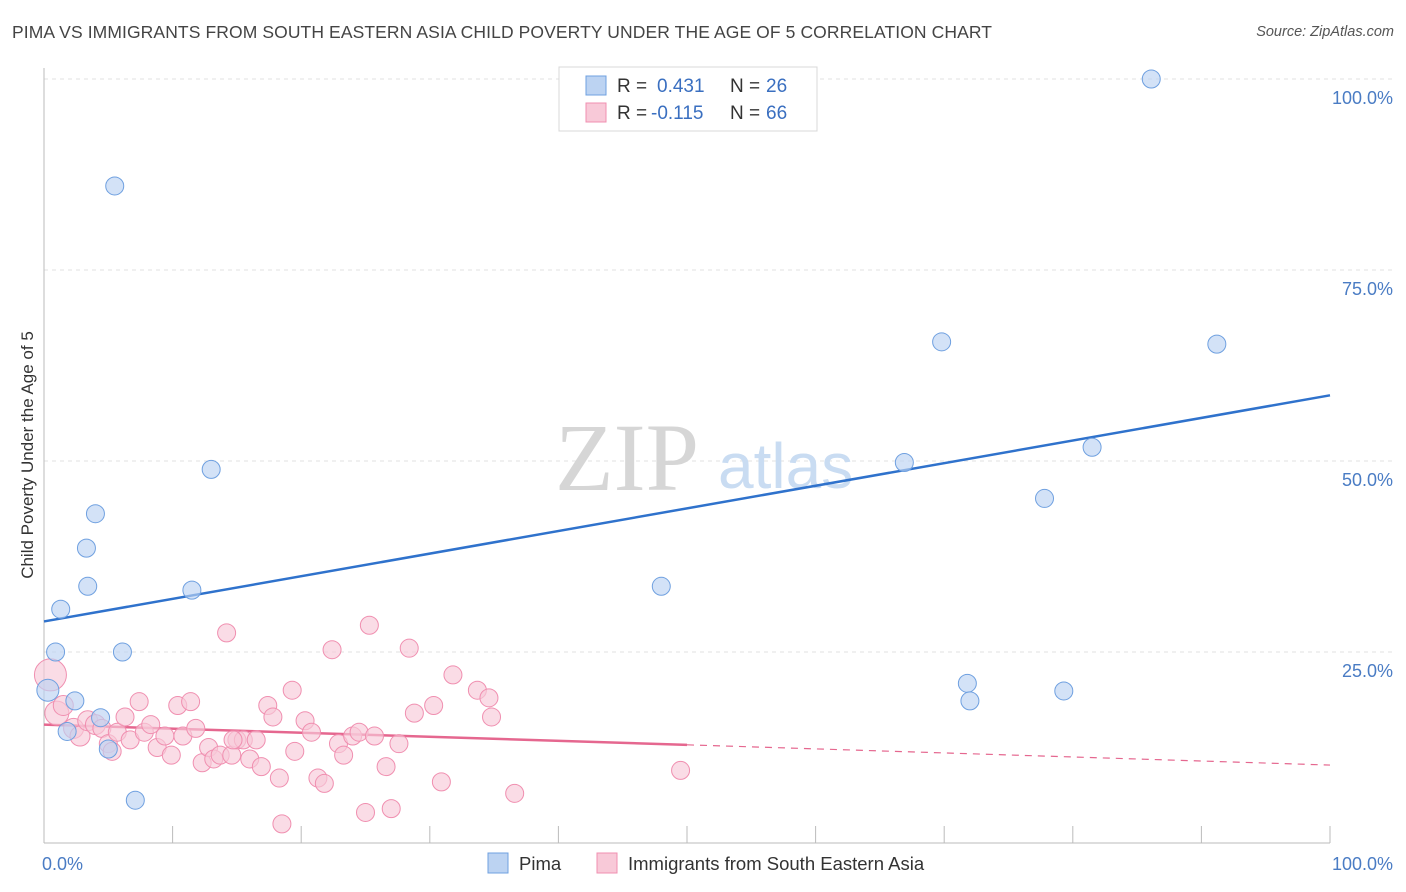  I want to click on legend-n-value-pima: 26, so click(776, 86).